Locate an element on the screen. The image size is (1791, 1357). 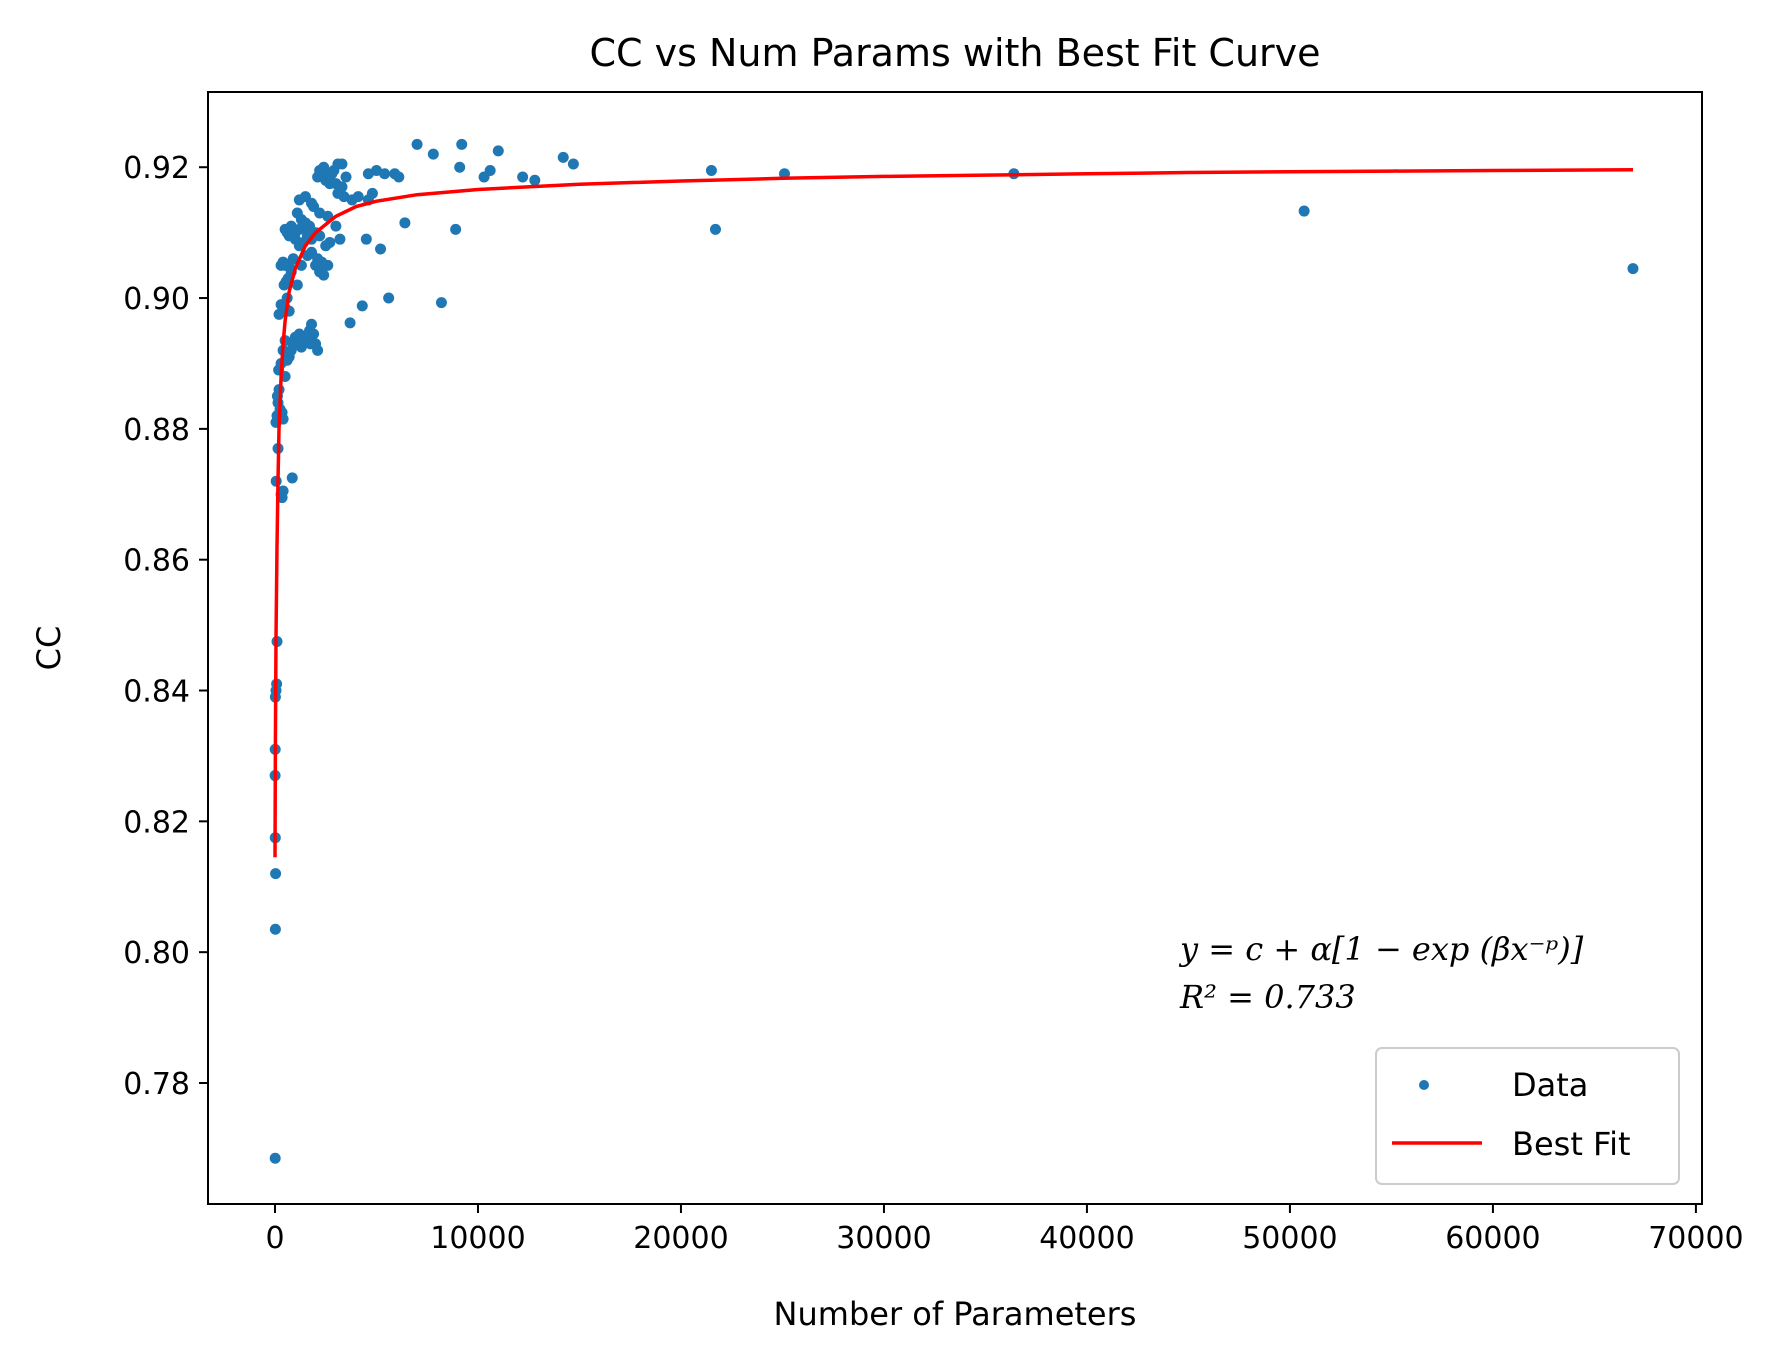
x-tick-label: 50000 is located at coordinates (1289, 1238).